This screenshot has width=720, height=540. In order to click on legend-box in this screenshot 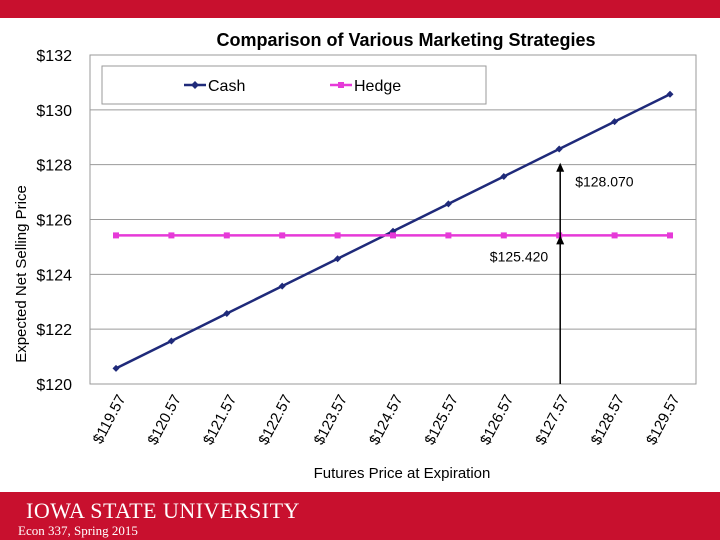, I will do `click(294, 85)`.